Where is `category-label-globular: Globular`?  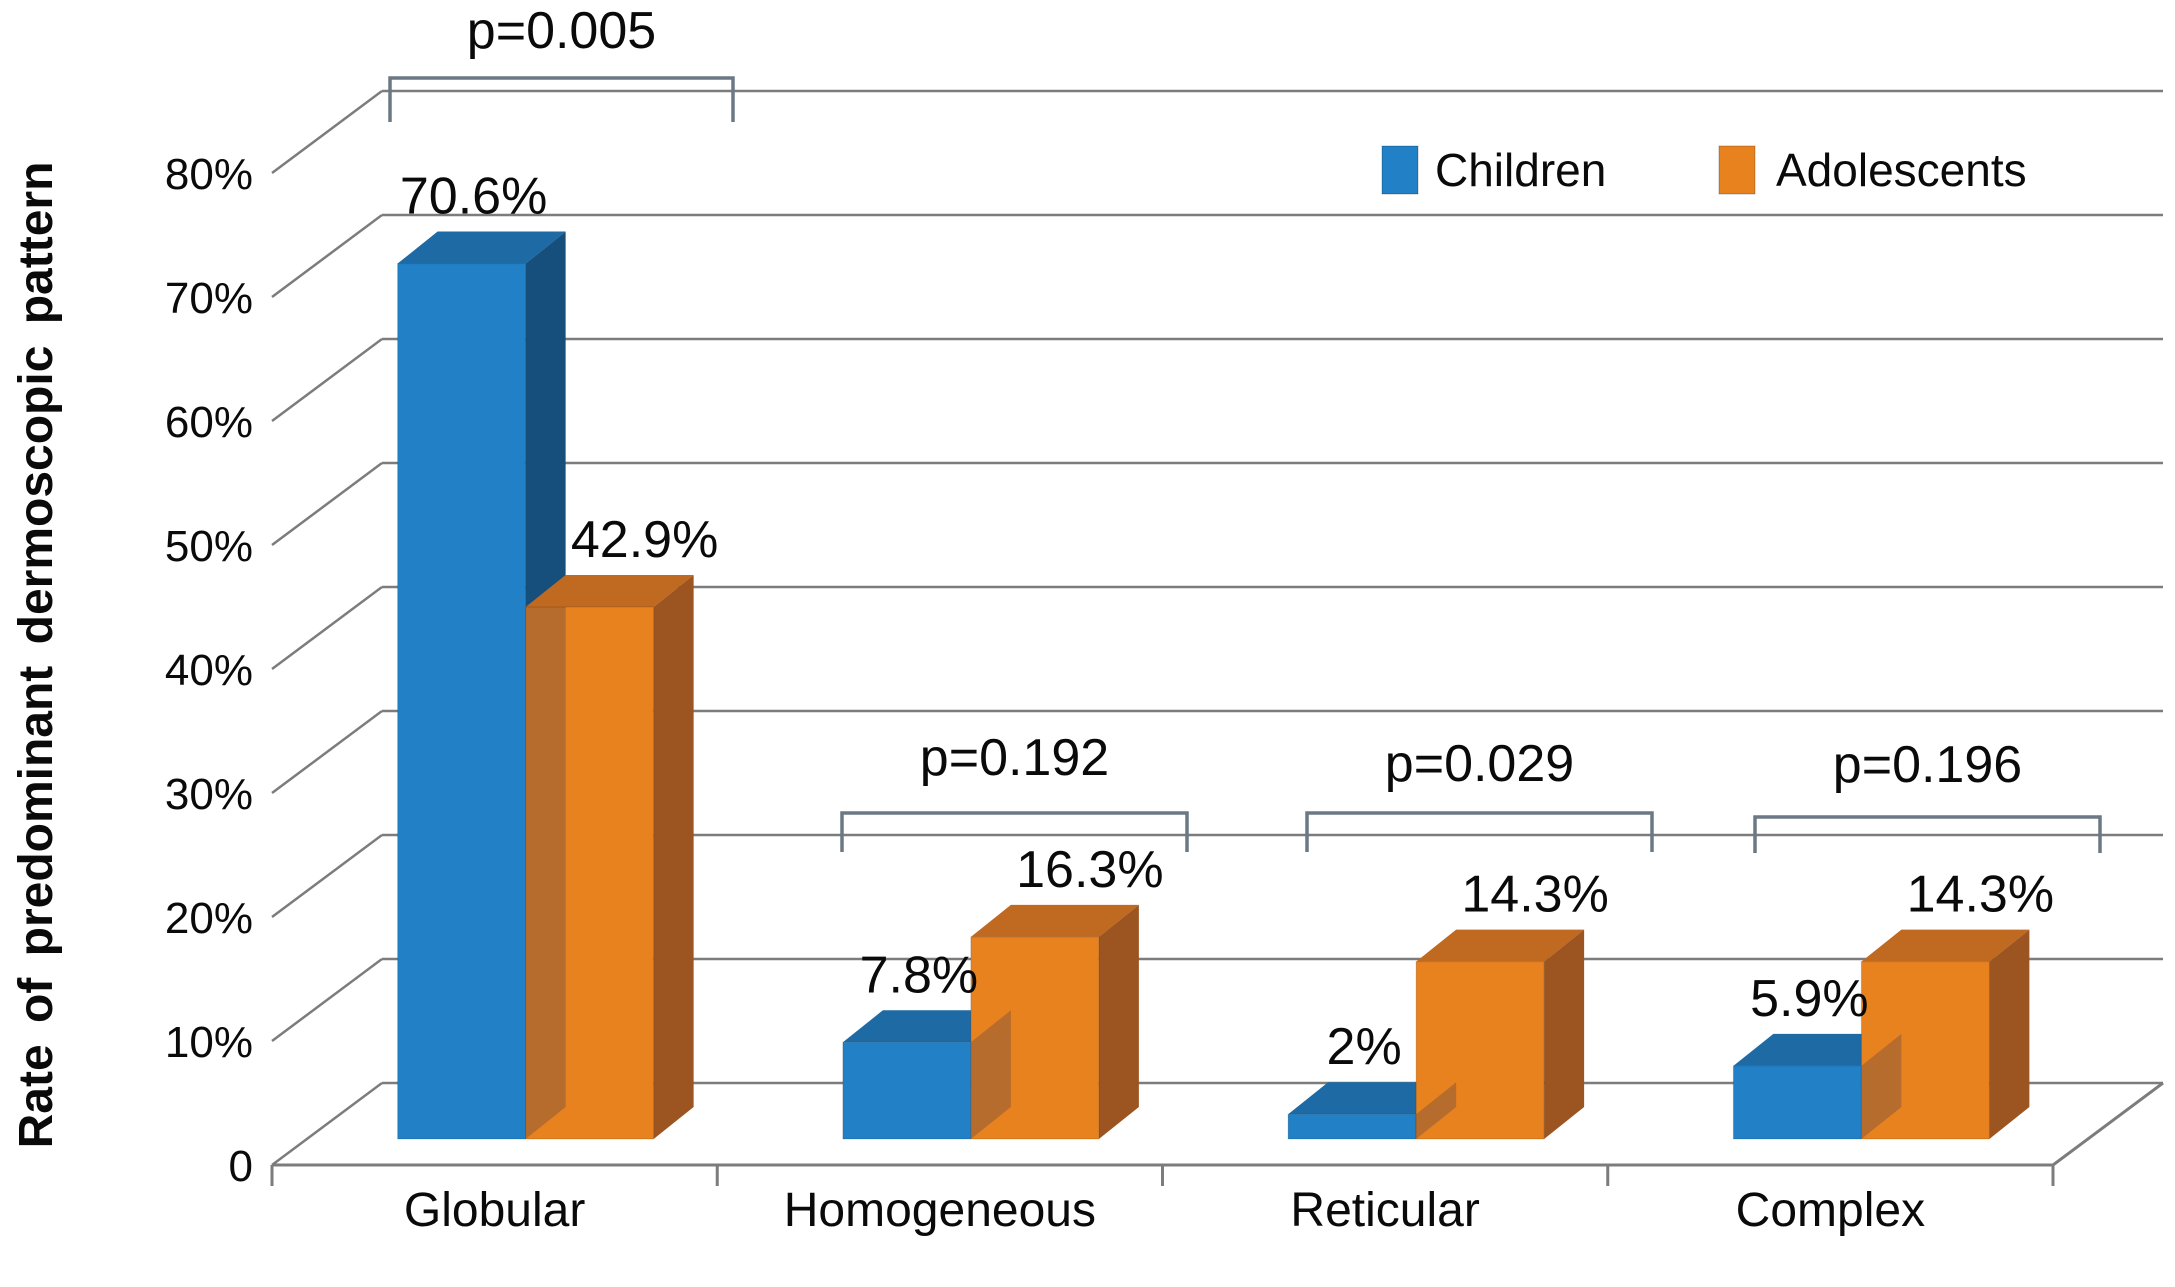
category-label-globular: Globular is located at coordinates (494, 1210).